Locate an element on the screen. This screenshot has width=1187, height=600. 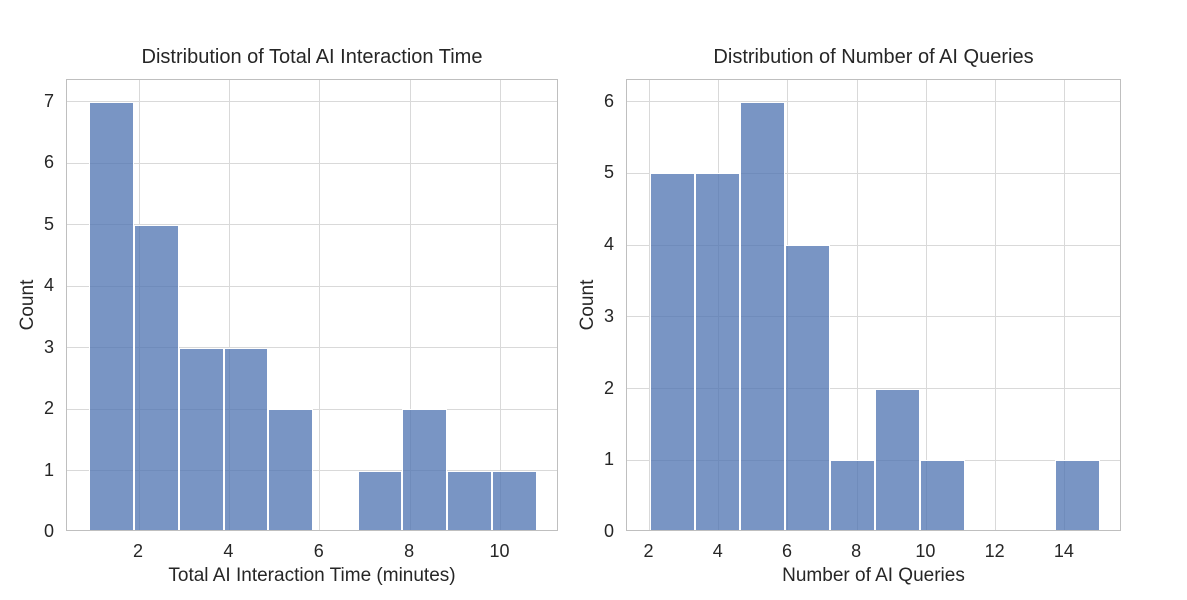
x-axis-label: Number of AI Queries is located at coordinates (873, 575).